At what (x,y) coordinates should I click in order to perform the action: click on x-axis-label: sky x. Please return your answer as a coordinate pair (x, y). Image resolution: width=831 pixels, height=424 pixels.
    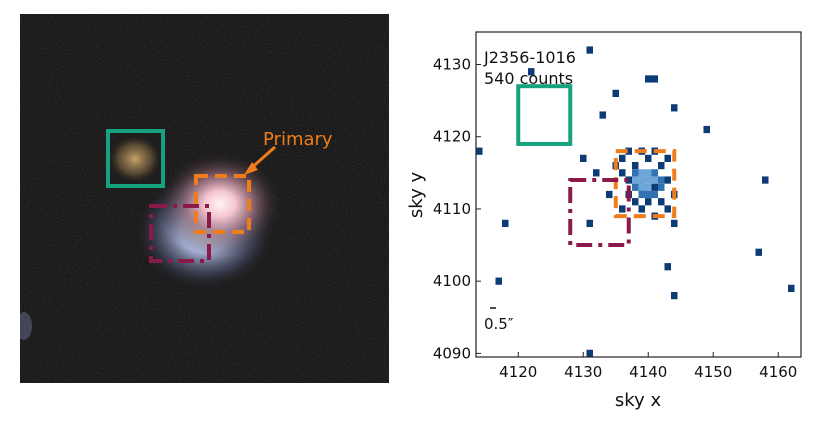
    Looking at the image, I should click on (638, 400).